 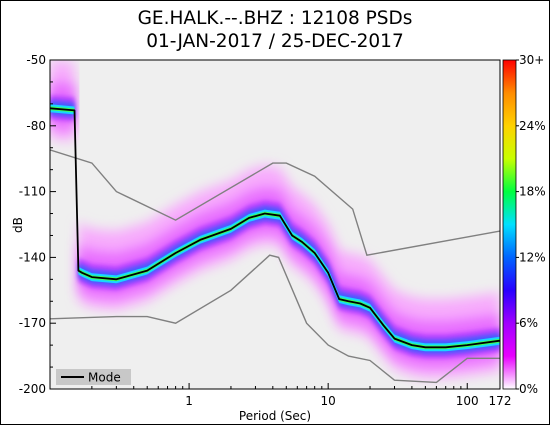 What do you see at coordinates (18, 225) in the screenshot?
I see `y-axis-label: dB` at bounding box center [18, 225].